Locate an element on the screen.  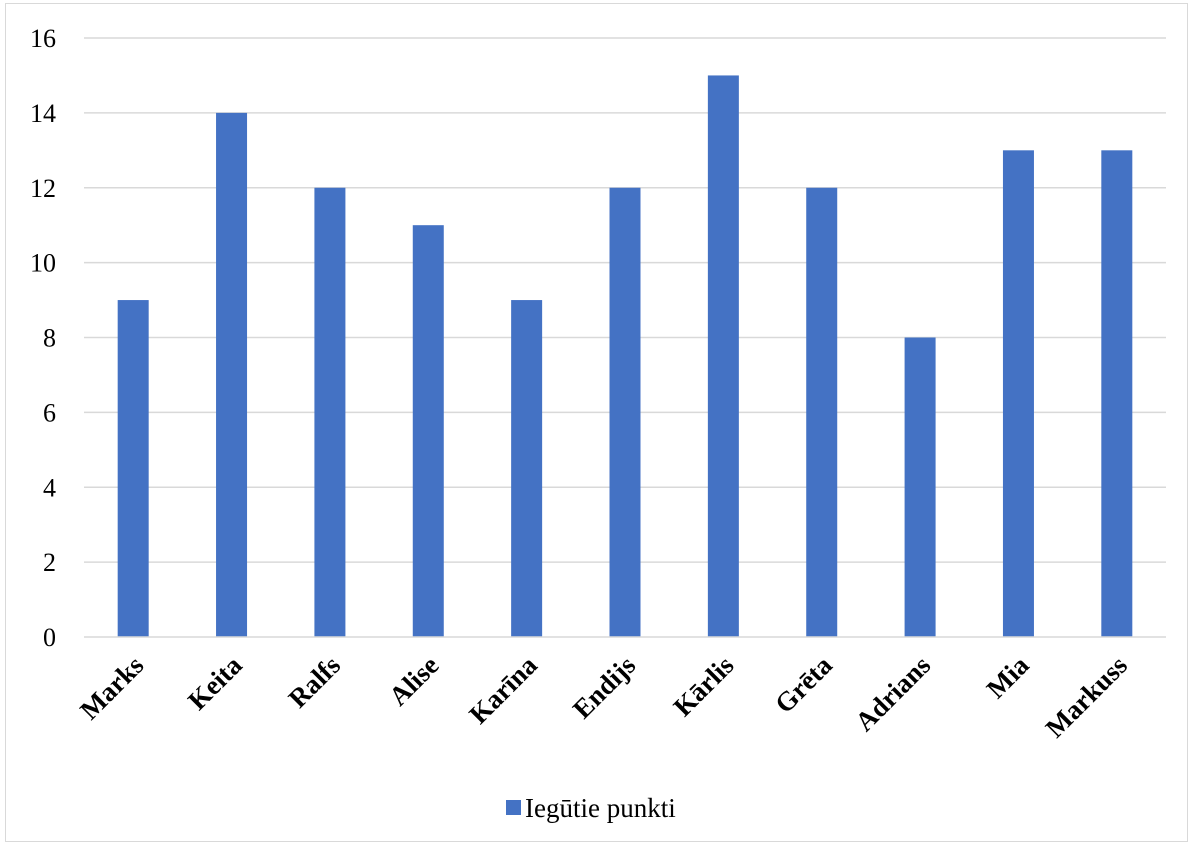
legend: Iegūtie punkti is located at coordinates (591, 808).